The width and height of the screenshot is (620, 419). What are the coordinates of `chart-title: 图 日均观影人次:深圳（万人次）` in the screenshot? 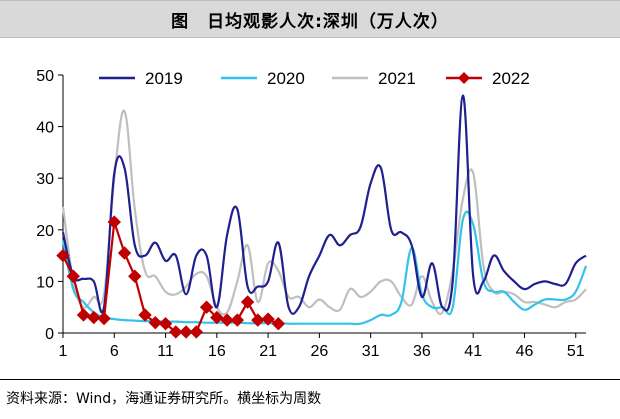 It's located at (310, 19).